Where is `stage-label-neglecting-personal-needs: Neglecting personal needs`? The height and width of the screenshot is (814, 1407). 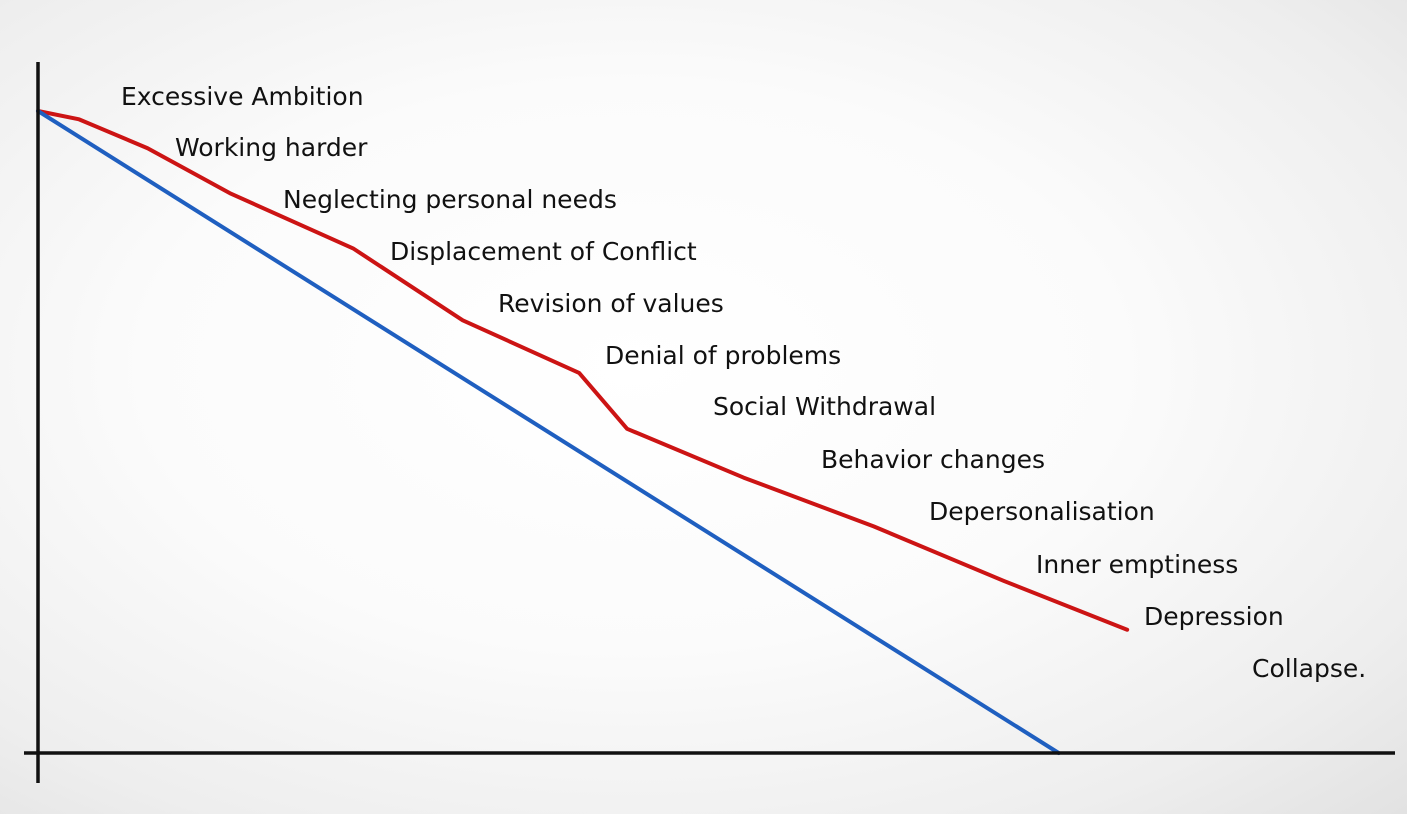
stage-label-neglecting-personal-needs: Neglecting personal needs is located at coordinates (450, 199).